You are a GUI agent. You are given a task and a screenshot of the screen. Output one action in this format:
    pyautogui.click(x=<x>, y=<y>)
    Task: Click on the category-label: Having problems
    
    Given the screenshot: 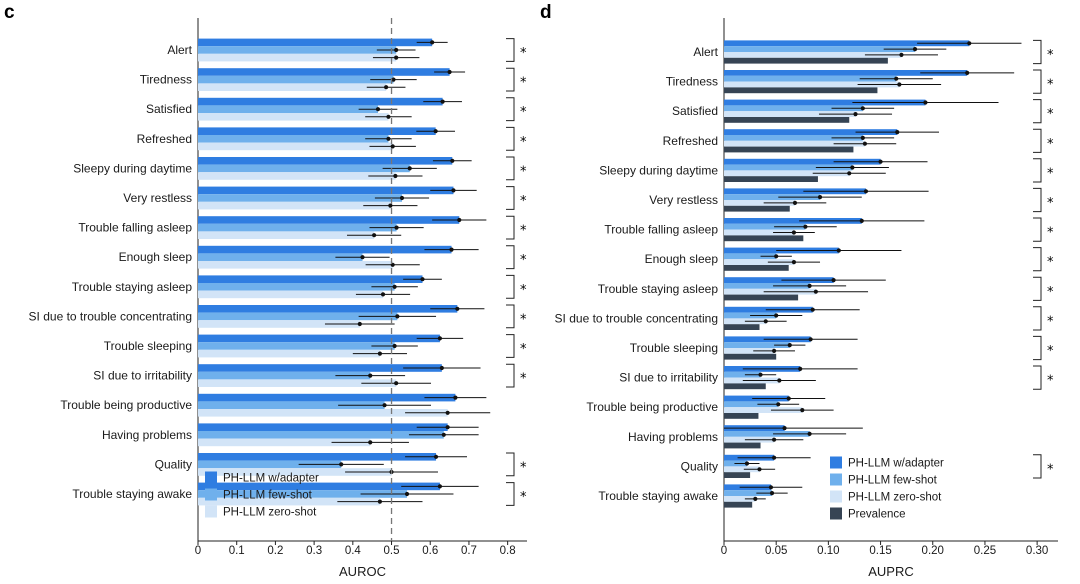 What is the action you would take?
    pyautogui.click(x=147, y=435)
    